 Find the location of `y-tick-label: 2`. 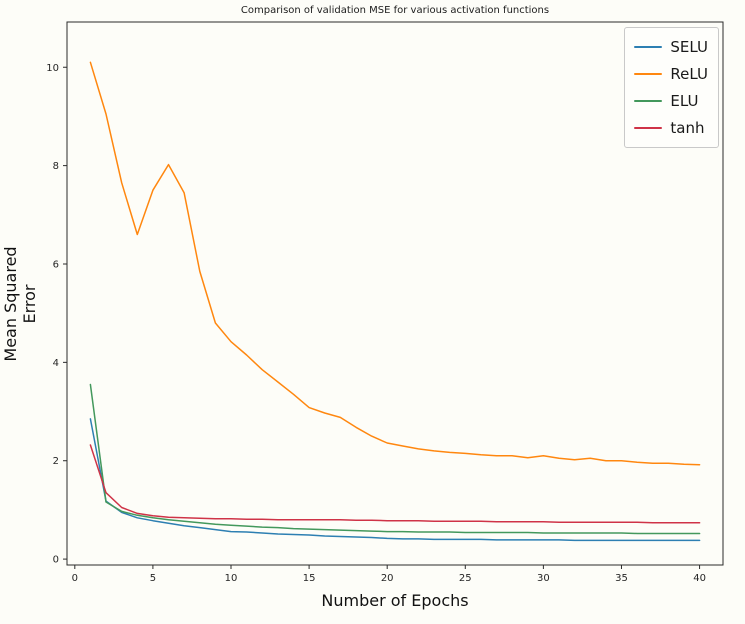

y-tick-label: 2 is located at coordinates (56, 461).